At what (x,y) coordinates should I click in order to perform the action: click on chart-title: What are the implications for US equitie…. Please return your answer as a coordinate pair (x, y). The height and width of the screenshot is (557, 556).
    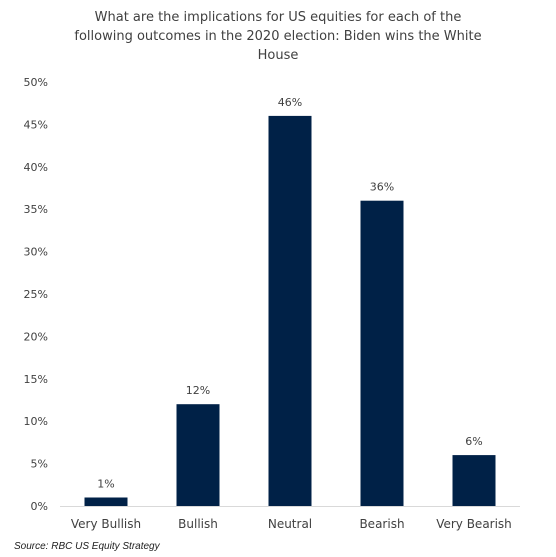
    Looking at the image, I should click on (277, 36).